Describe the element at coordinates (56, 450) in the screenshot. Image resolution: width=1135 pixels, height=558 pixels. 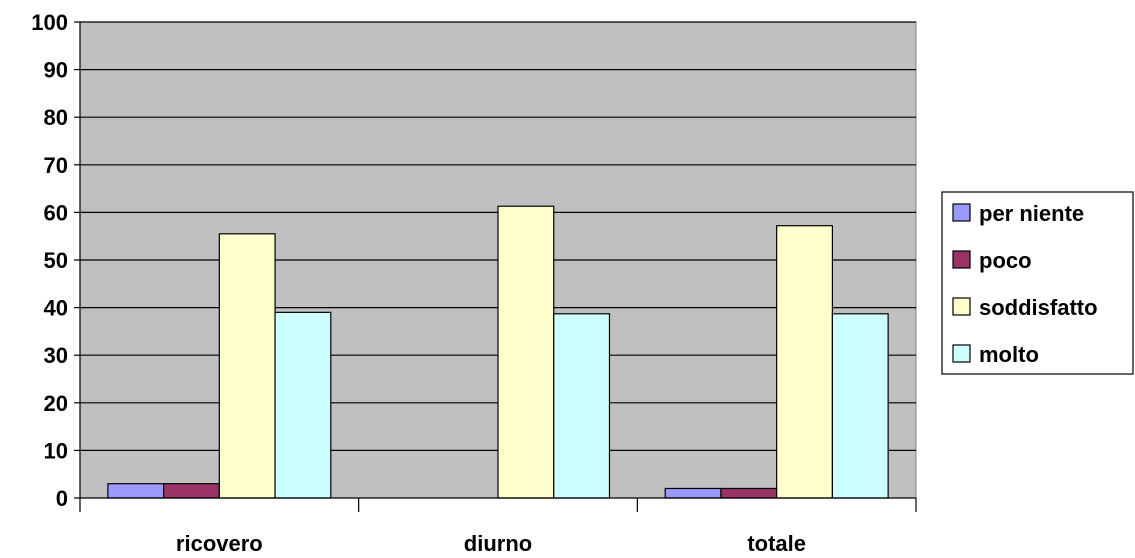
I see `y-tick-label: 10` at that location.